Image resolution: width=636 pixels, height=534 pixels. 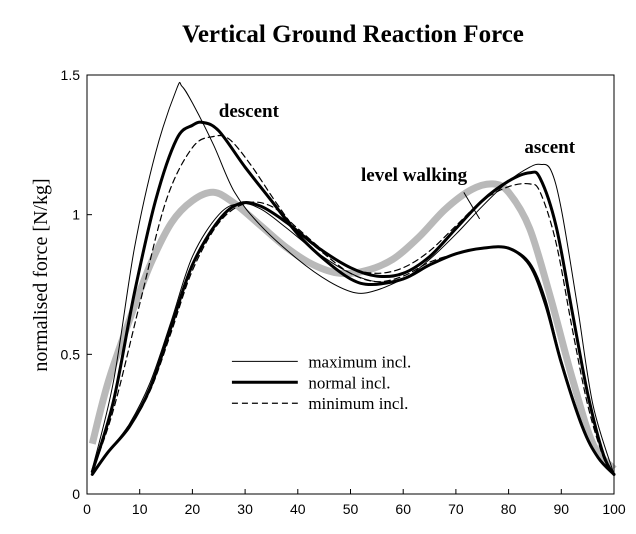 What do you see at coordinates (245, 509) in the screenshot?
I see `x-tick-label: 30` at bounding box center [245, 509].